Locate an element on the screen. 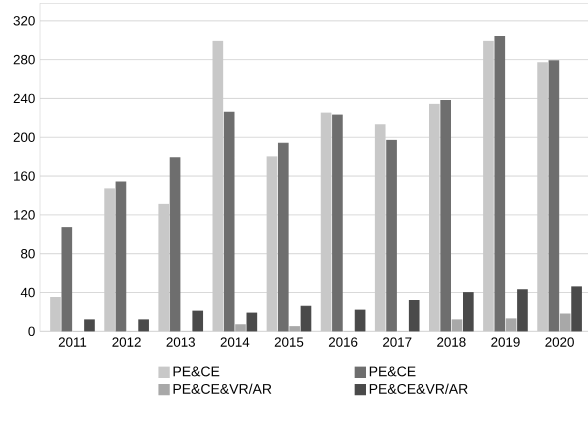 The height and width of the screenshot is (430, 588). x-tick-label: 2018 is located at coordinates (451, 342).